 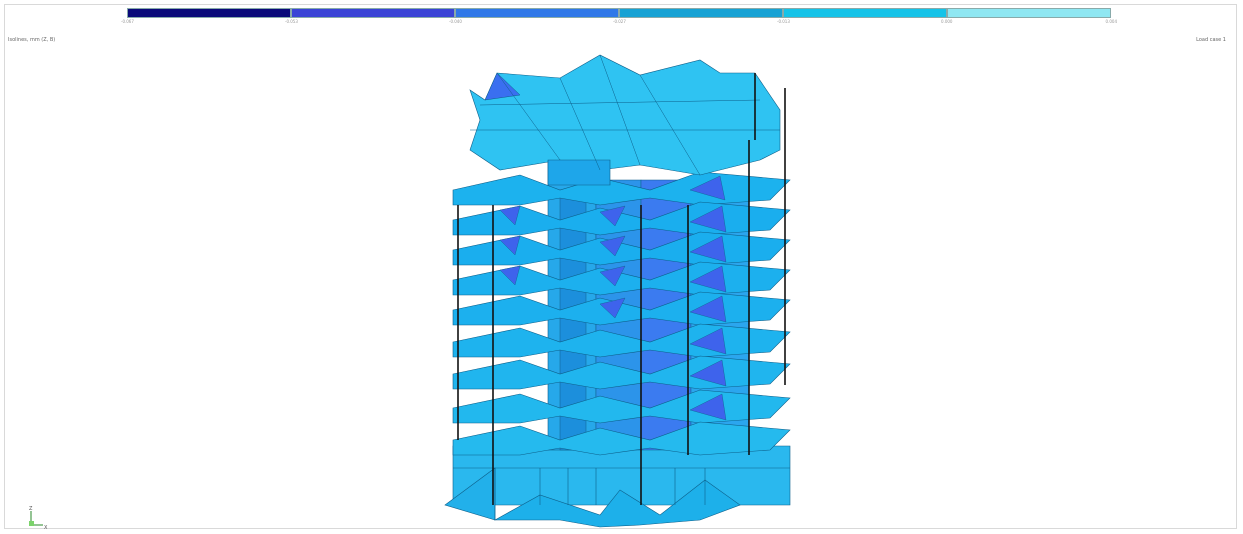 I want to click on axis-z-label: Z, so click(x=31, y=509).